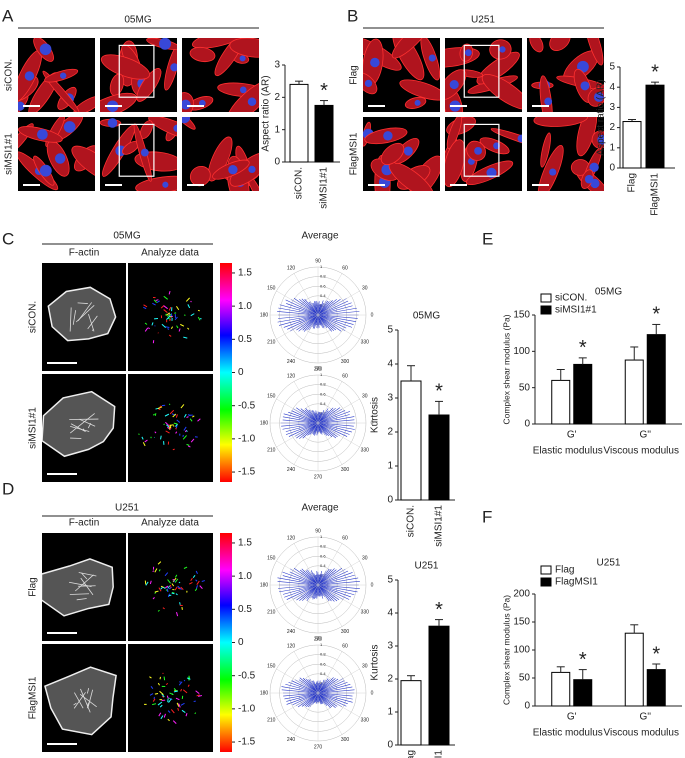  What do you see at coordinates (323, 412) in the screenshot?
I see `polar-radius-label: 0.2` at bounding box center [323, 412].